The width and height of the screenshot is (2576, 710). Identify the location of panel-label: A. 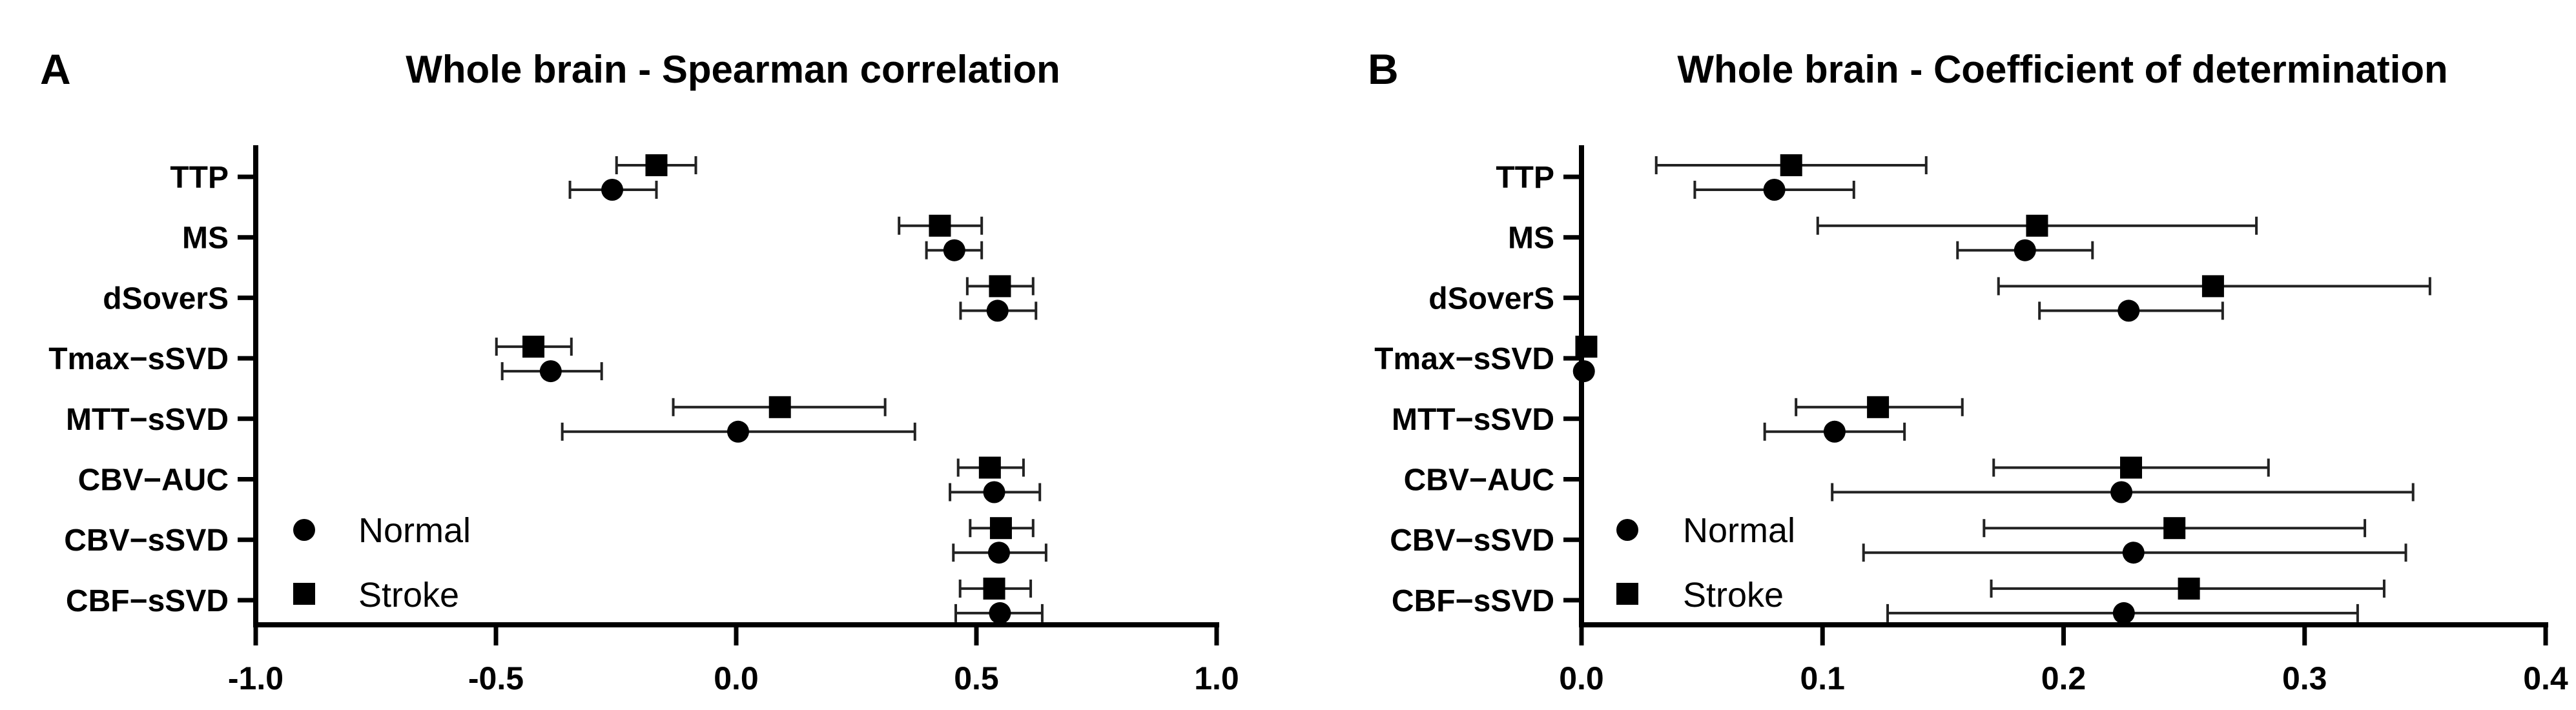
(55, 69).